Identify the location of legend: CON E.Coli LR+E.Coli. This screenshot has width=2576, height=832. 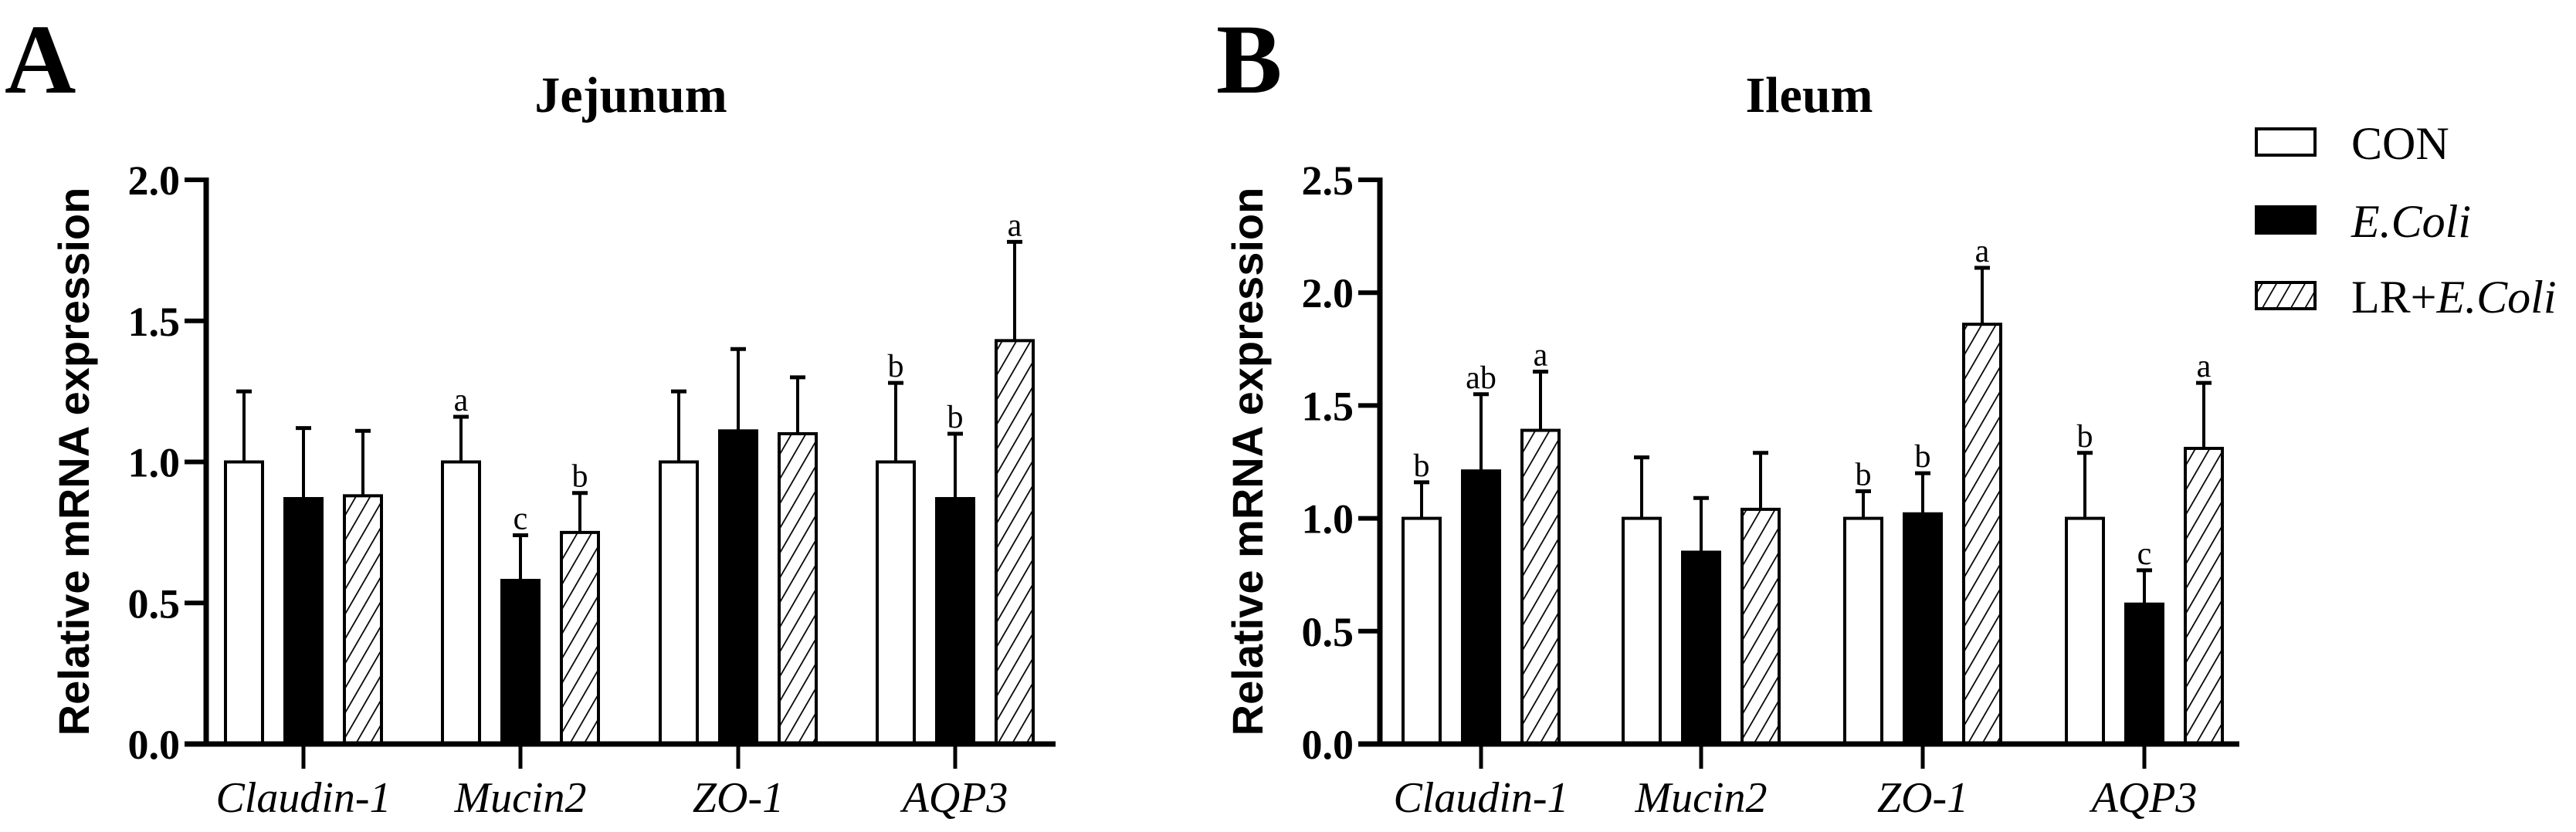
(2406, 220).